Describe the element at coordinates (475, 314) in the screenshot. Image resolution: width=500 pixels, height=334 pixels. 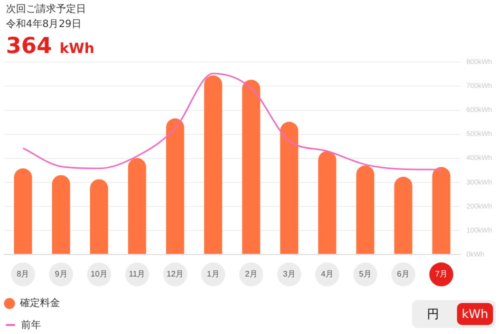
I see `text: kWh` at that location.